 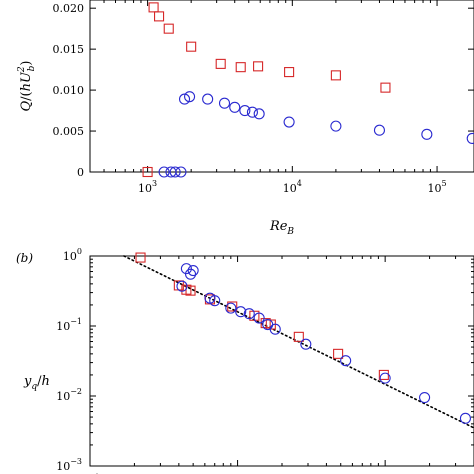 What do you see at coordinates (437, 187) in the screenshot?
I see `panel-a-x-tick-label: 10⁵` at bounding box center [437, 187].